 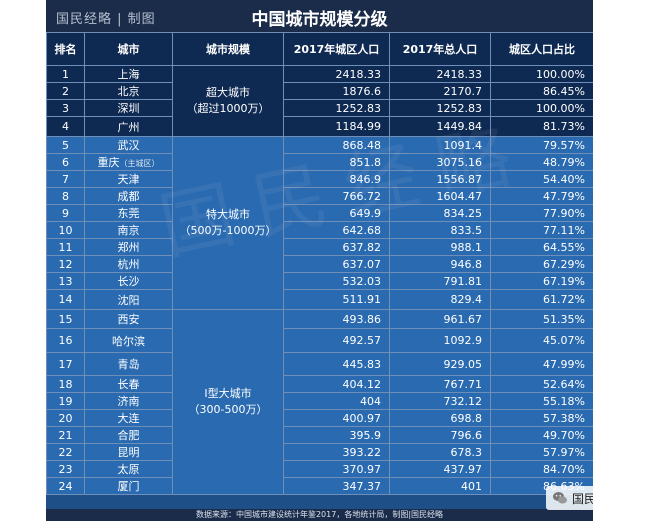 What do you see at coordinates (336, 247) in the screenshot?
I see `cell-urban-pop: 637.82` at bounding box center [336, 247].